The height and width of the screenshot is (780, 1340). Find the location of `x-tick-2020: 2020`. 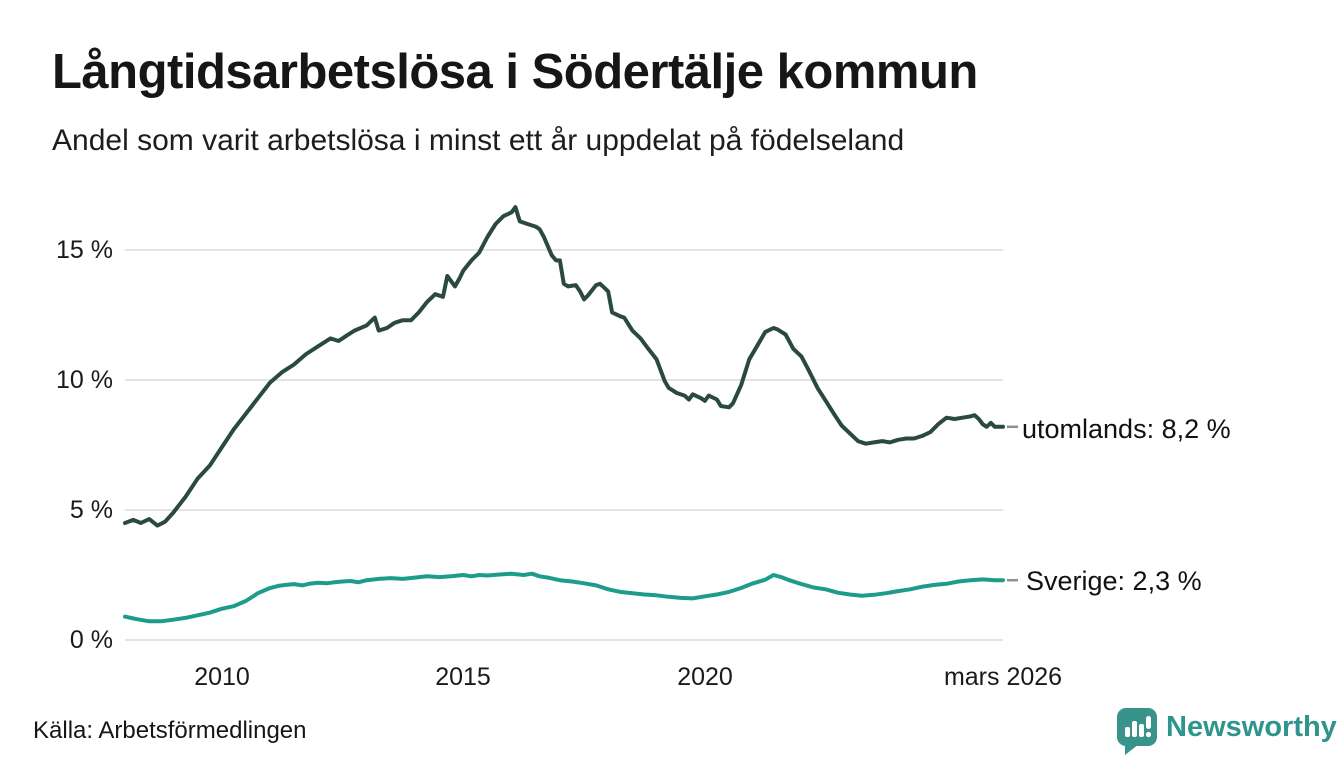

x-tick-2020: 2020 is located at coordinates (705, 677).